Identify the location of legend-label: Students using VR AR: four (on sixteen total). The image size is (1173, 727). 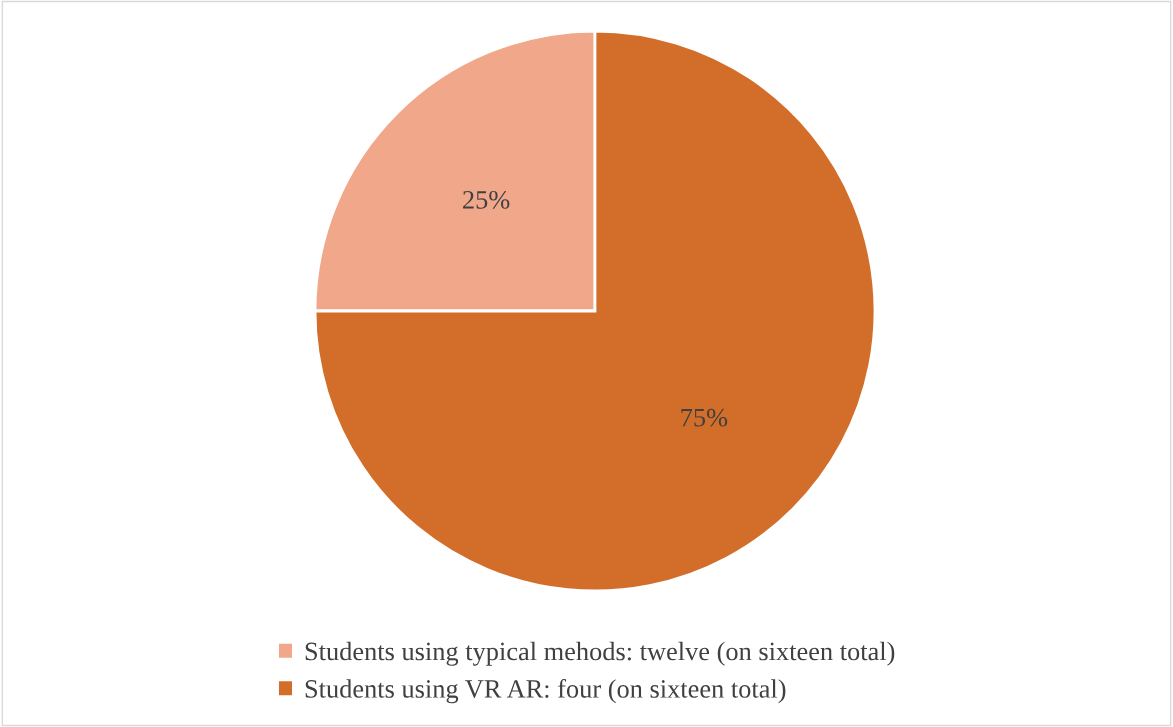
(545, 691).